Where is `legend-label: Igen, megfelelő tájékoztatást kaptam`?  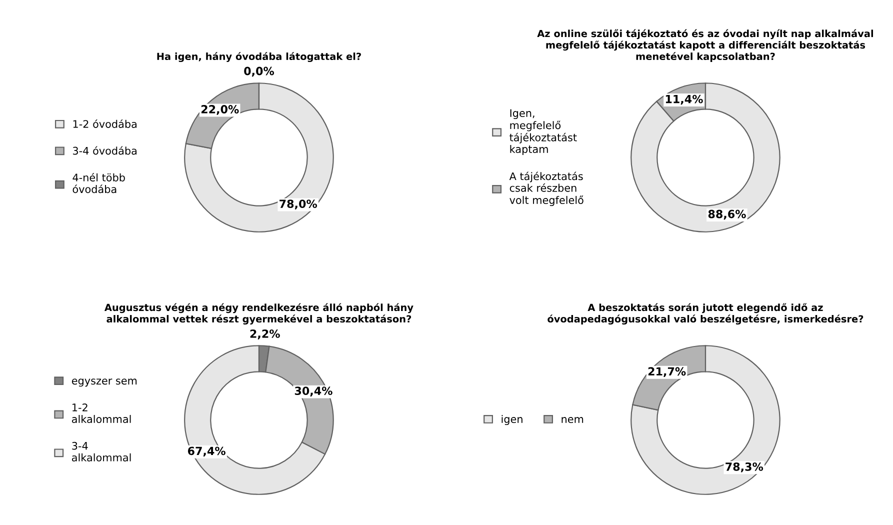
legend-label: Igen, megfelelő tájékoztatást kaptam is located at coordinates (543, 132).